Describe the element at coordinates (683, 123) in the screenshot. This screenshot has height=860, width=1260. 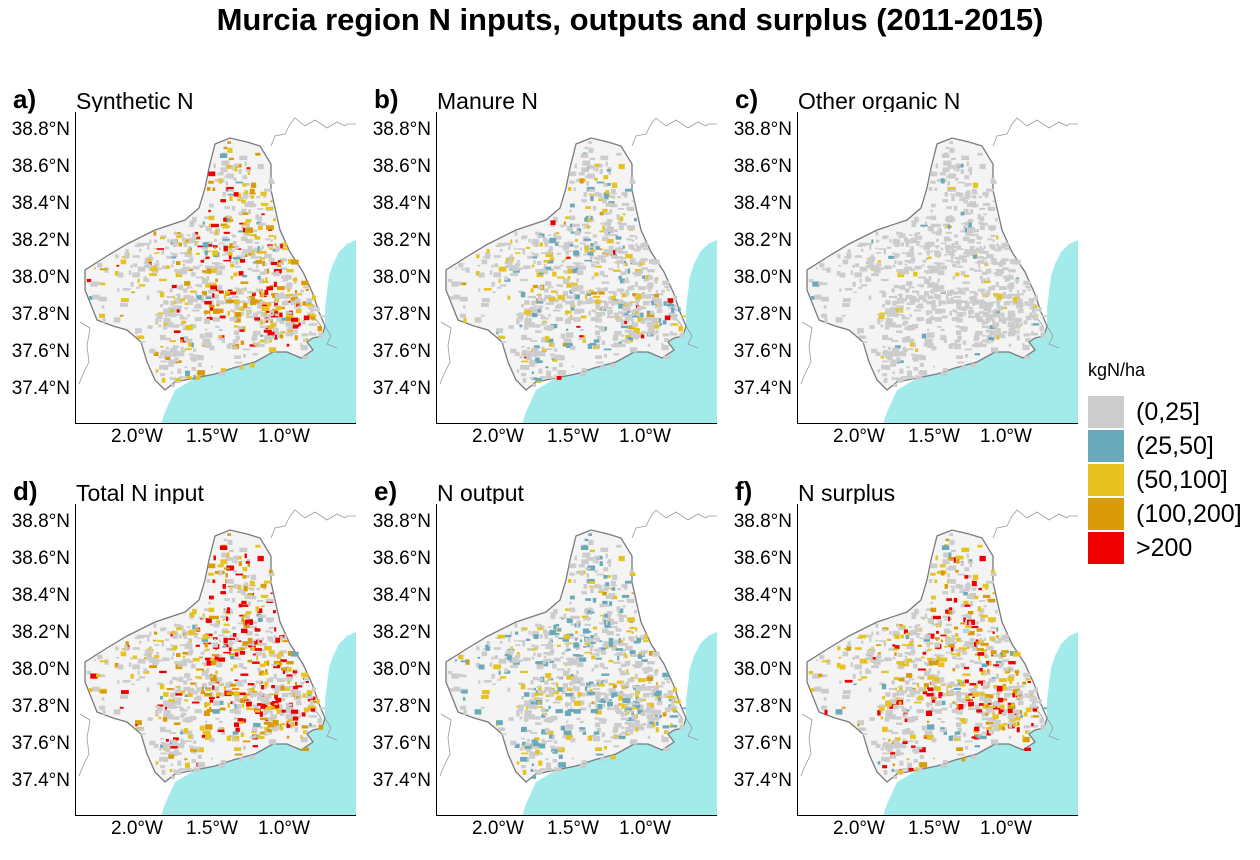
I see `neighbor-border-line` at that location.